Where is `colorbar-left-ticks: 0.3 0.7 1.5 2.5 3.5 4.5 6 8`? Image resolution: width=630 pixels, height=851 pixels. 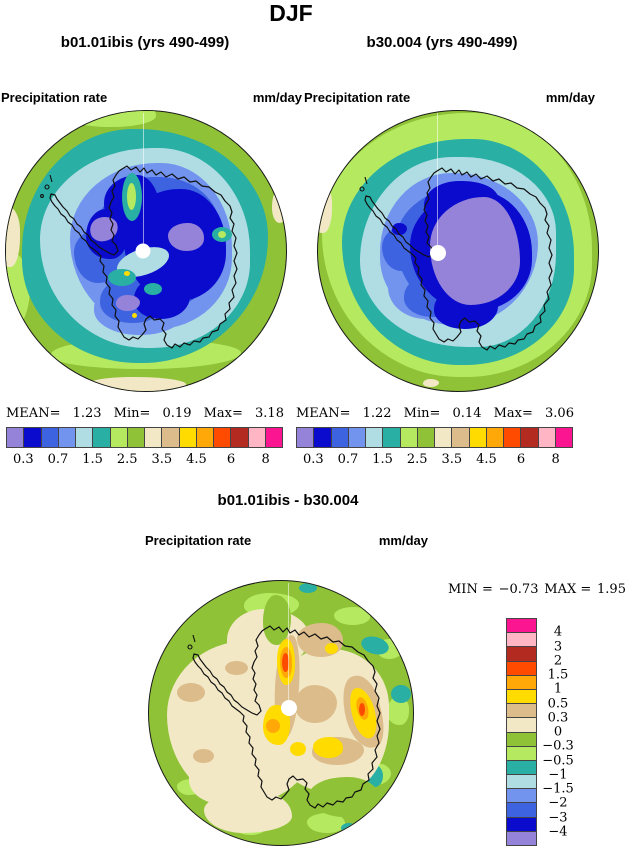 colorbar-left-ticks: 0.3 0.7 1.5 2.5 3.5 4.5 6 8 is located at coordinates (144, 460).